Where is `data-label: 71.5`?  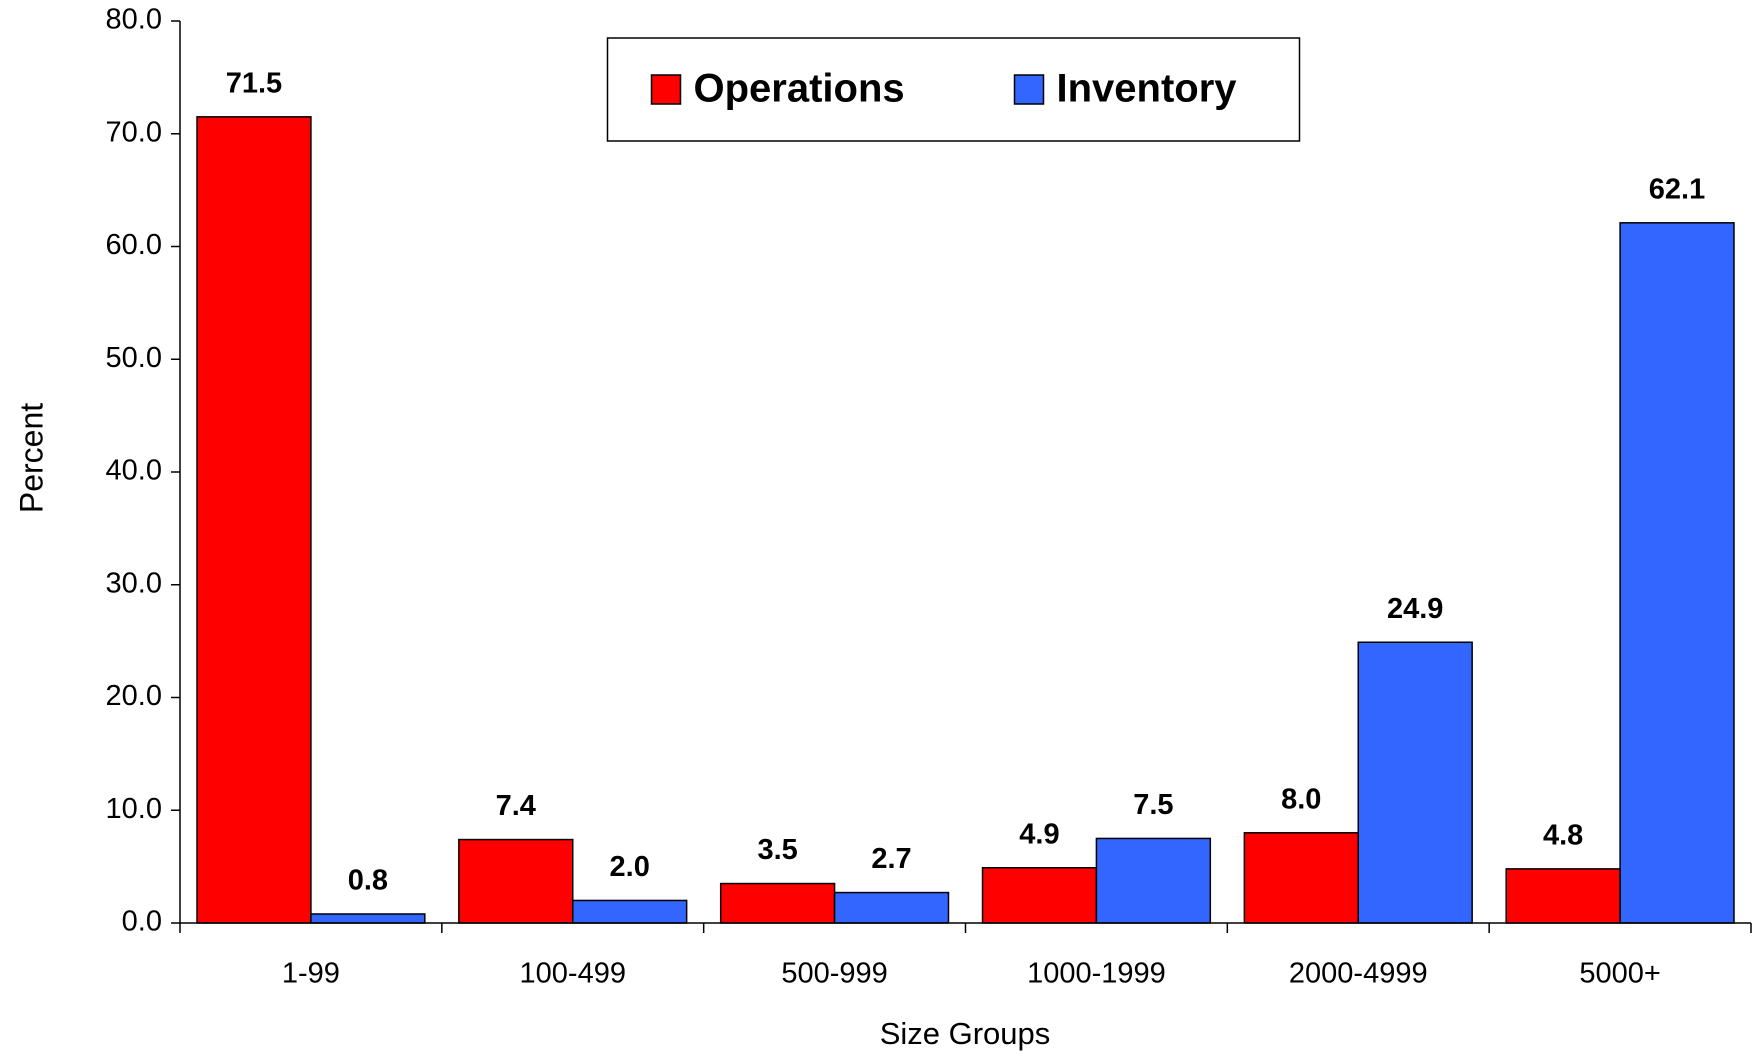 data-label: 71.5 is located at coordinates (254, 83).